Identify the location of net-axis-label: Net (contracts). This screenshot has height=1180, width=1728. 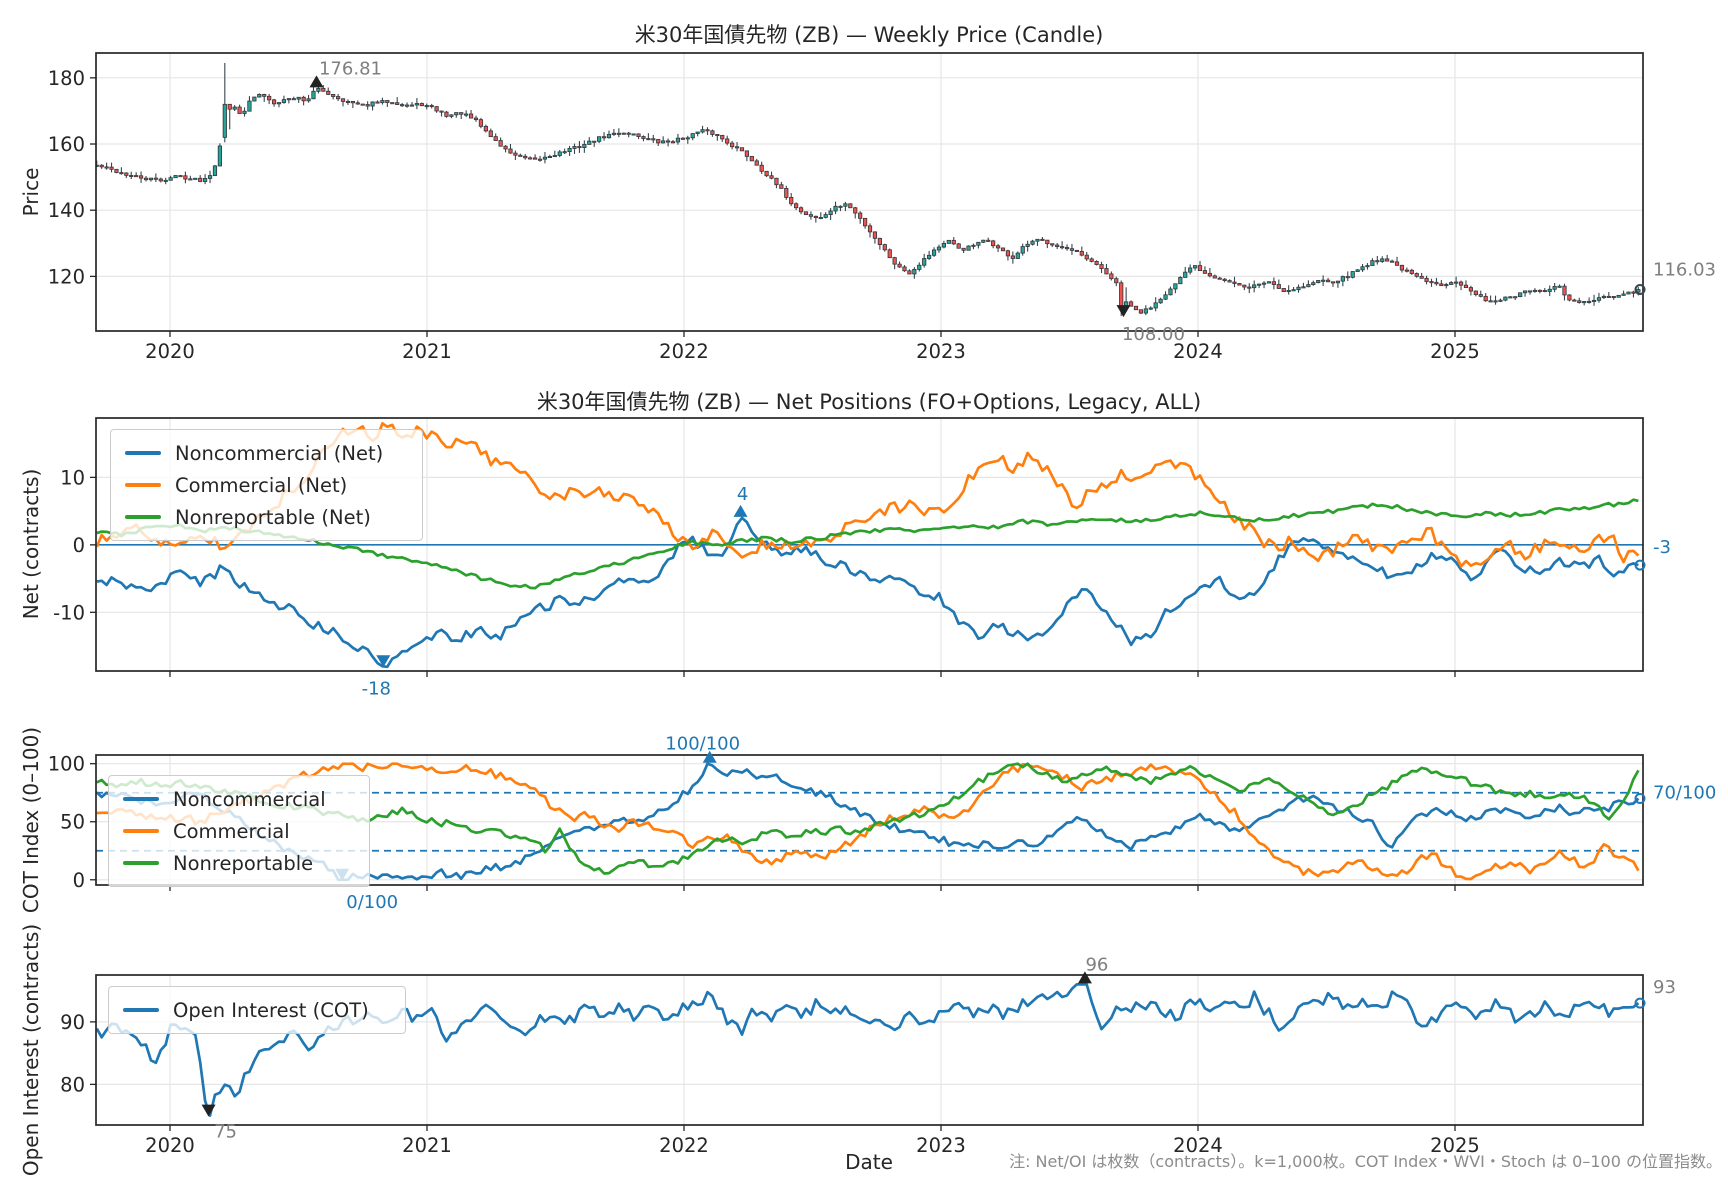
(31, 544).